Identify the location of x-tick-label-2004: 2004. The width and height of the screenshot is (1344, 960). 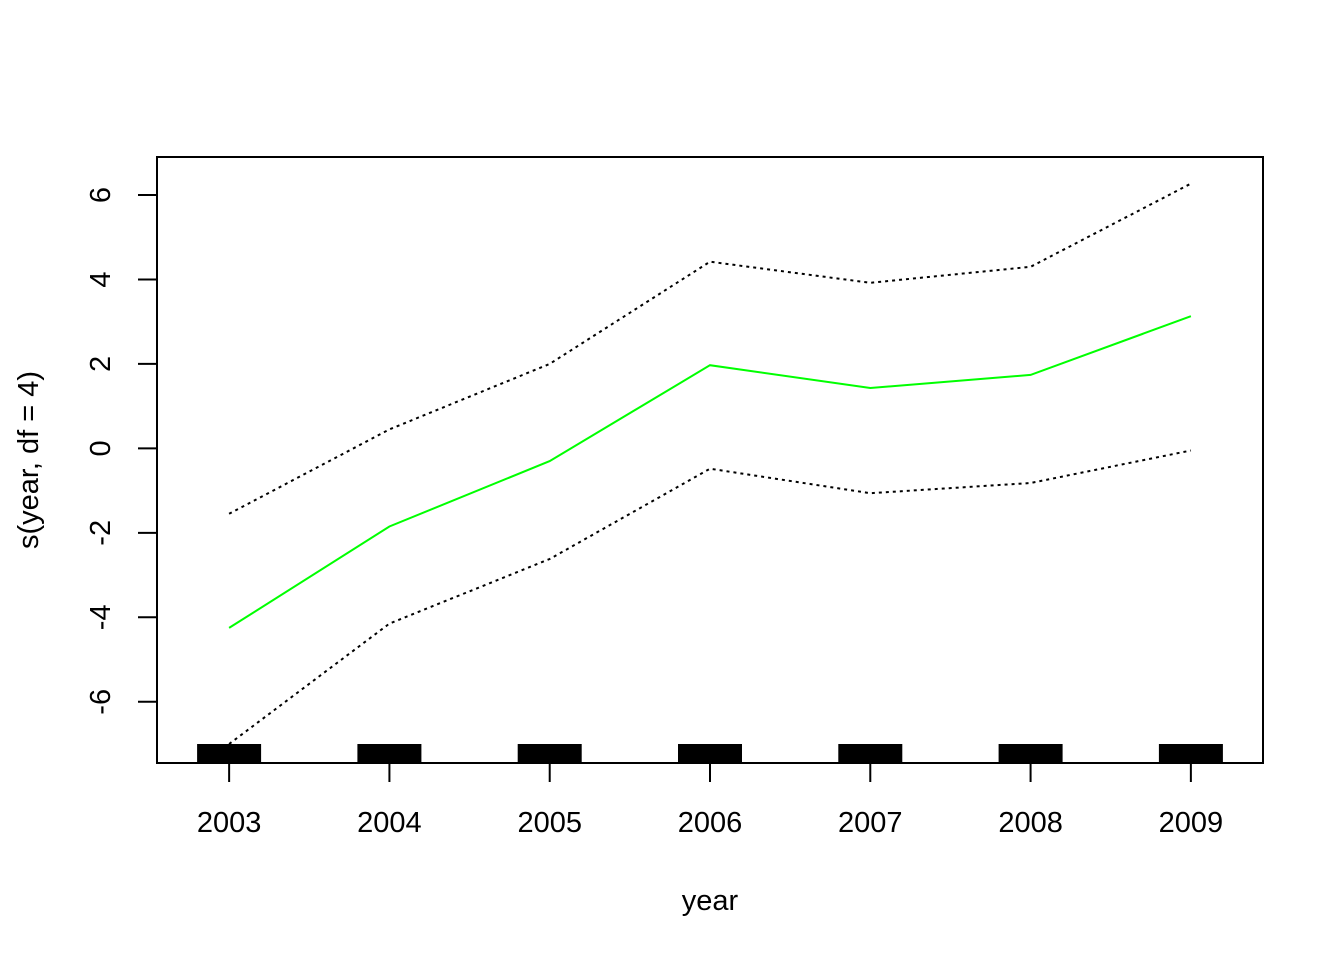
(389, 823).